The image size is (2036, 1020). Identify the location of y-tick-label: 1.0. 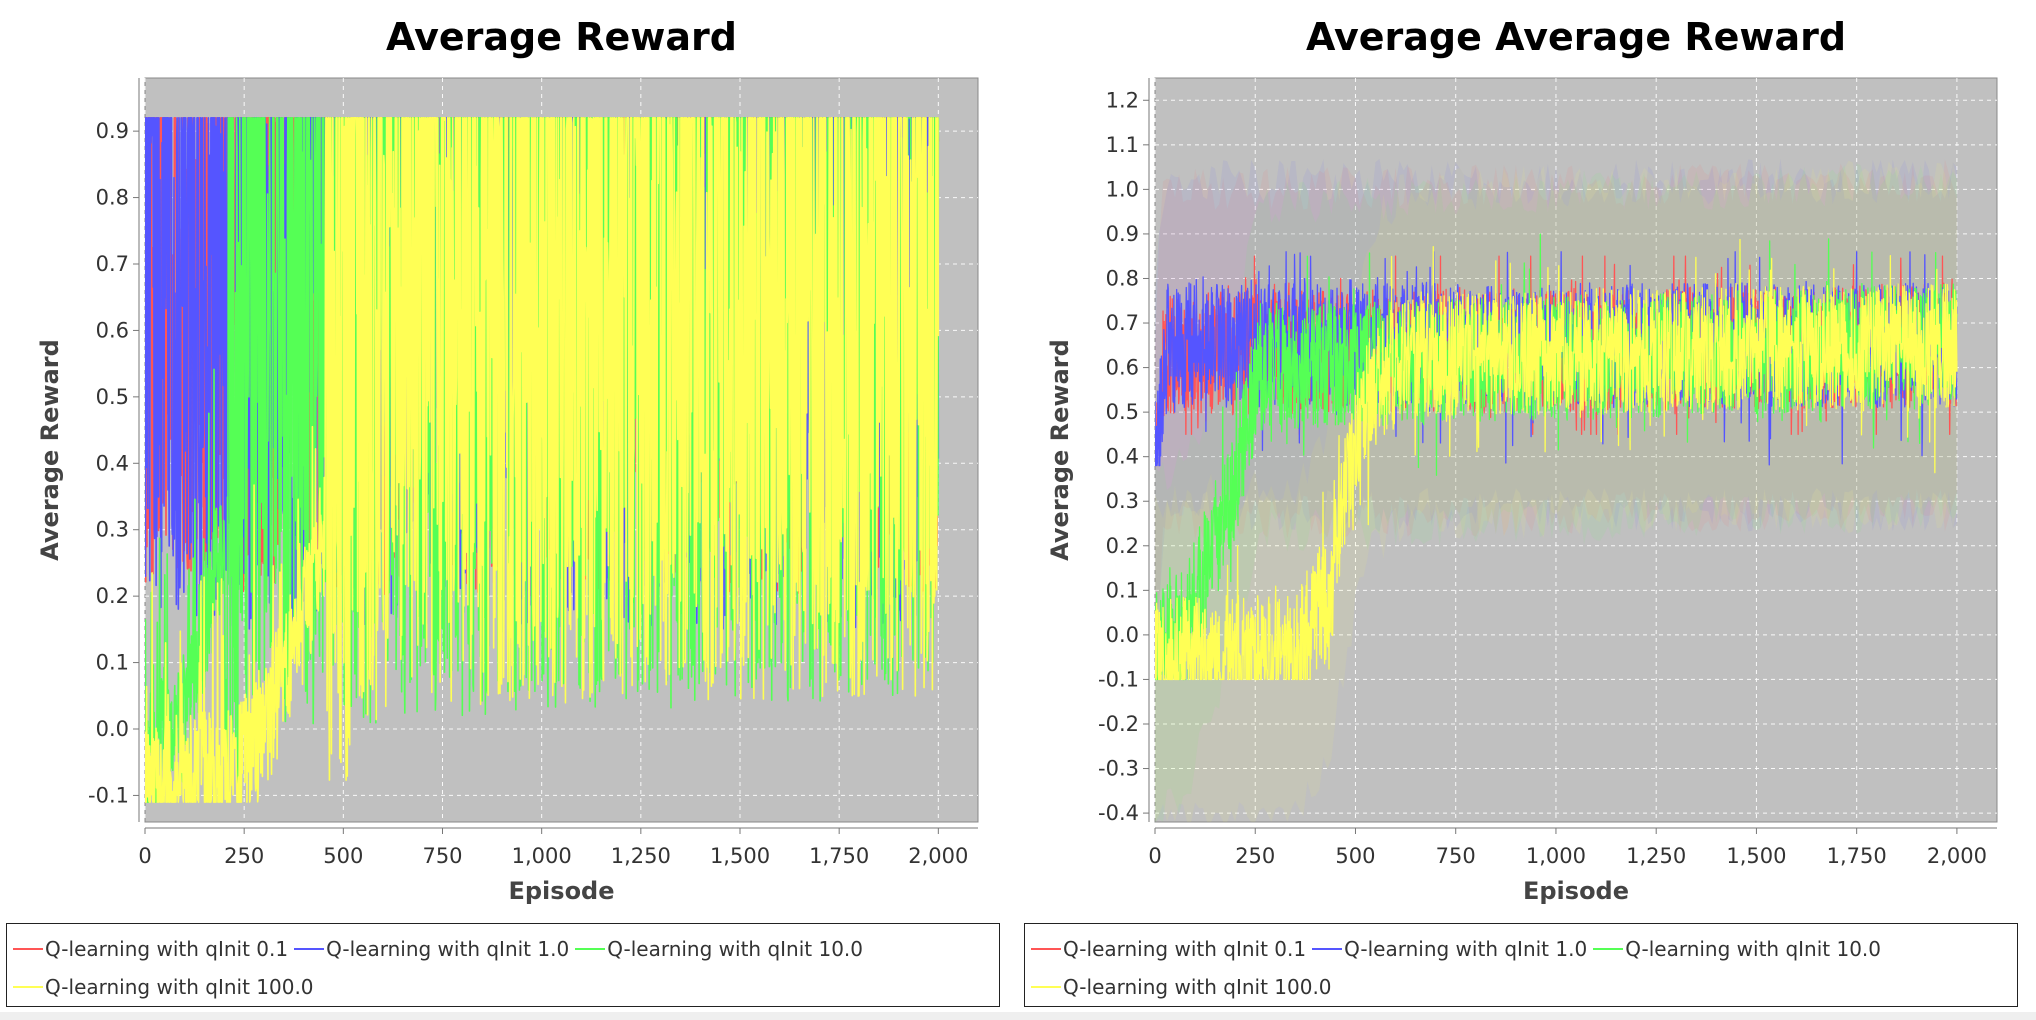
(1122, 189).